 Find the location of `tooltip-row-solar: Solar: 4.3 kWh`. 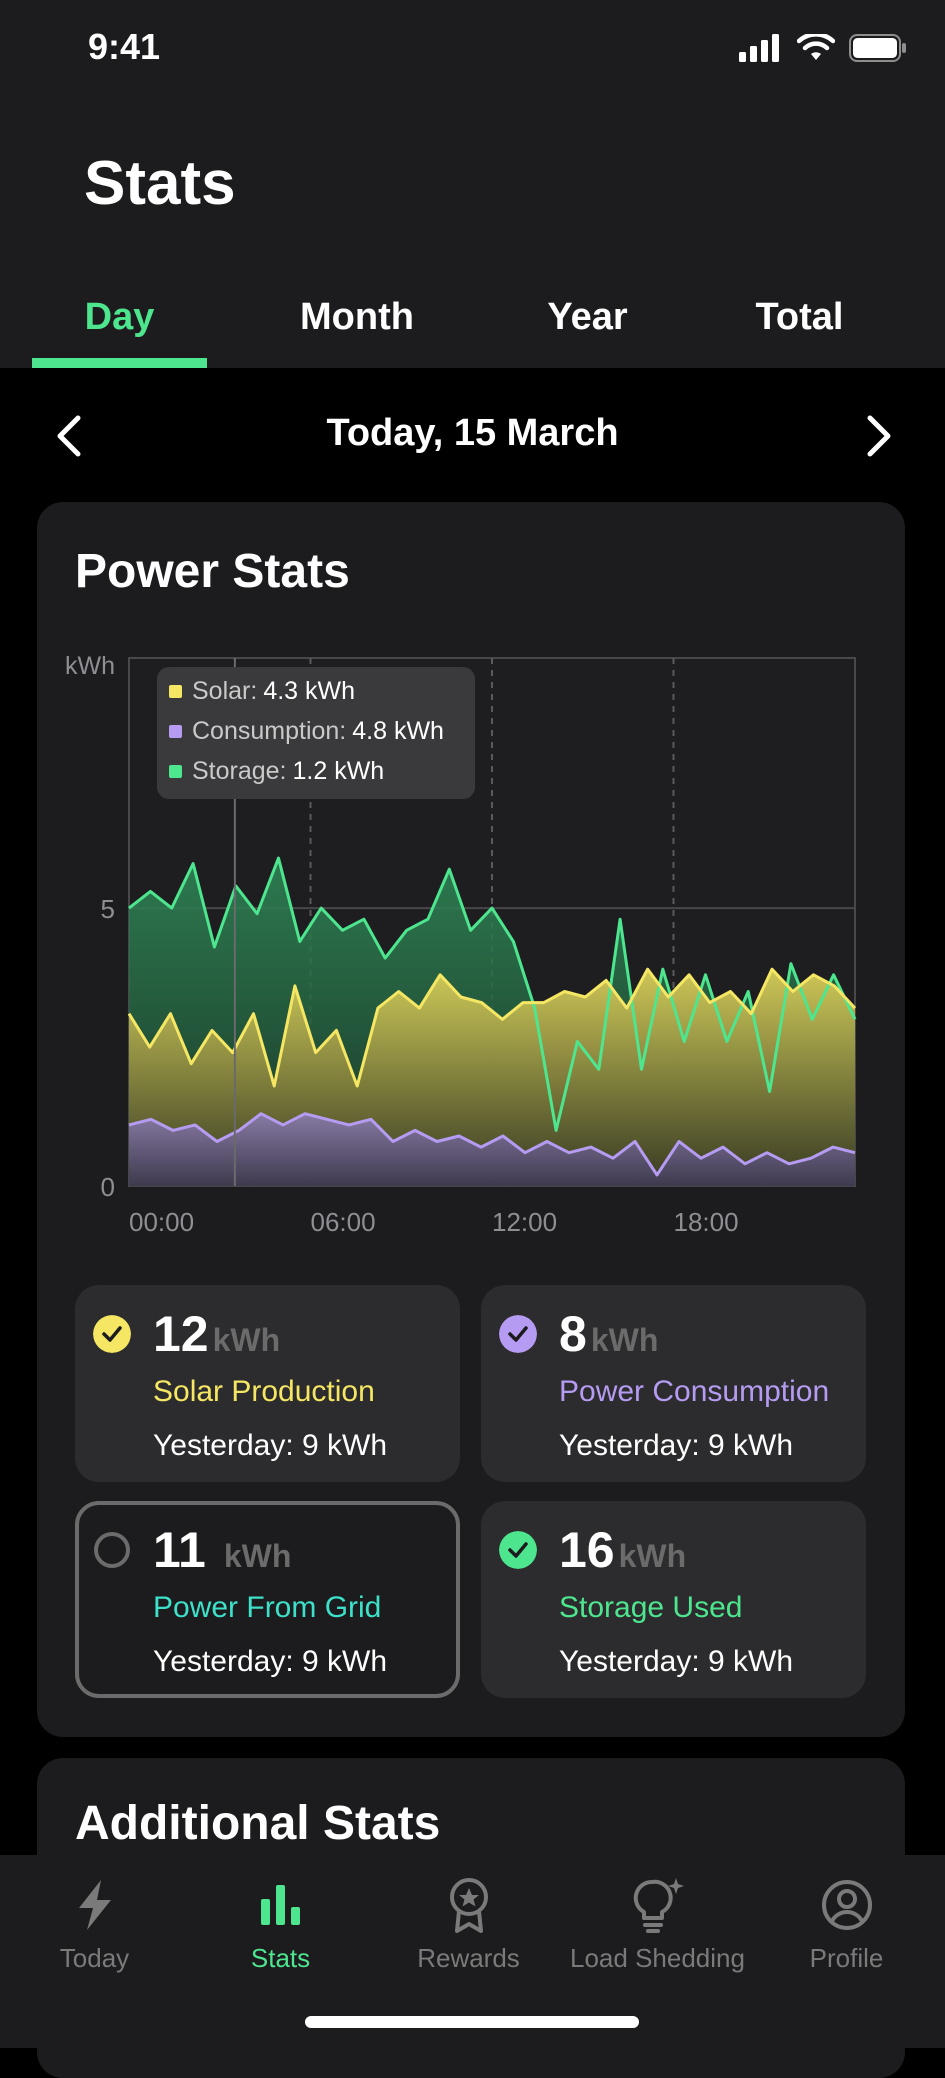

tooltip-row-solar: Solar: 4.3 kWh is located at coordinates (262, 691).